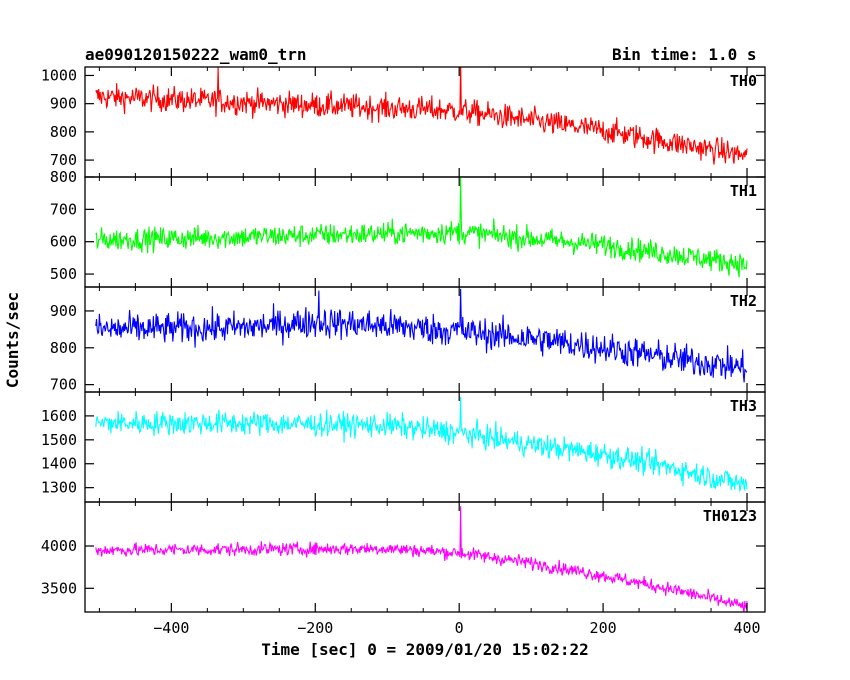 The image size is (850, 680). What do you see at coordinates (743, 301) in the screenshot?
I see `panel-label: TH2` at bounding box center [743, 301].